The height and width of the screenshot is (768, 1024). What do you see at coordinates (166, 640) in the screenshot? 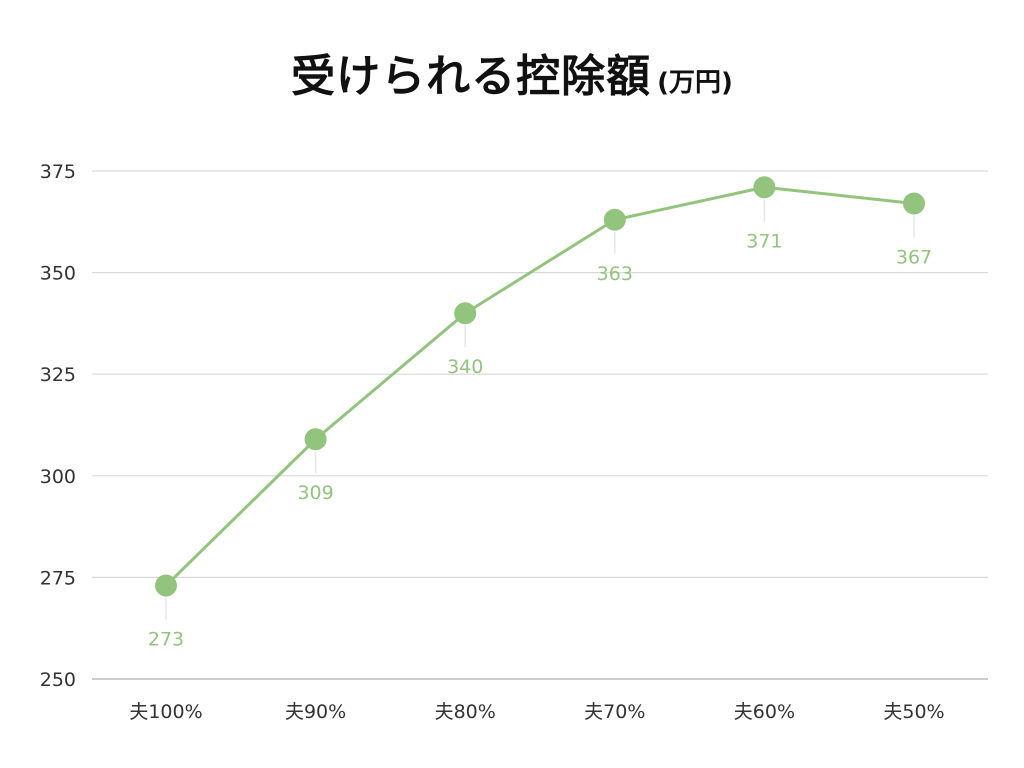
I see `data-label-0: 273` at bounding box center [166, 640].